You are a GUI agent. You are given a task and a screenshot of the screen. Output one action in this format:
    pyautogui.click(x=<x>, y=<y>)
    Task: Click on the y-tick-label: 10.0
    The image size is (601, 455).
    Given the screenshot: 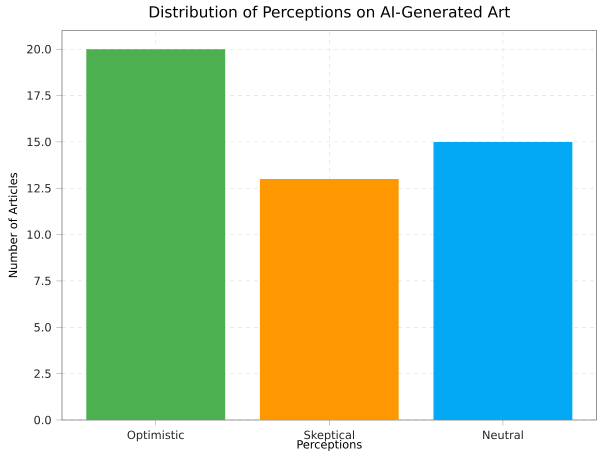 What is the action you would take?
    pyautogui.click(x=39, y=234)
    